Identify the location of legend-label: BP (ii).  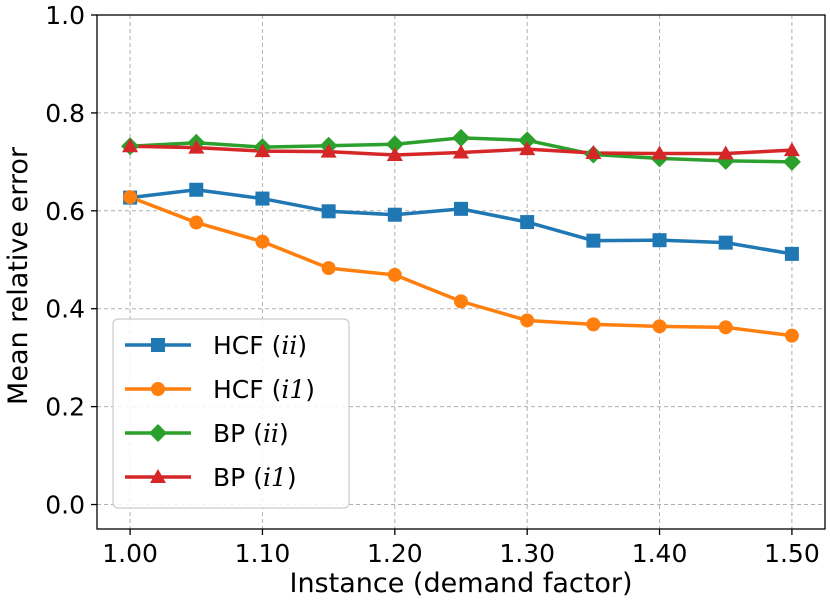
(251, 433).